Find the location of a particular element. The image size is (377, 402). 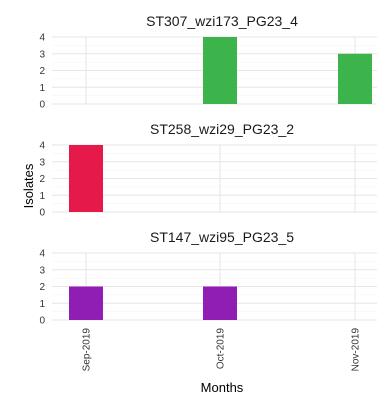

bar-2-Sep-2019 is located at coordinates (86, 178).